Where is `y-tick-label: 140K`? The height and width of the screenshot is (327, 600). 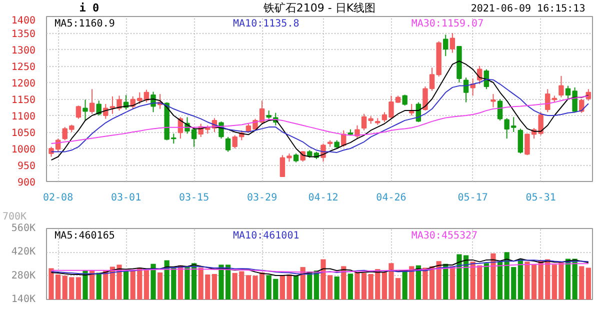 y-tick-label: 140K is located at coordinates (23, 299).